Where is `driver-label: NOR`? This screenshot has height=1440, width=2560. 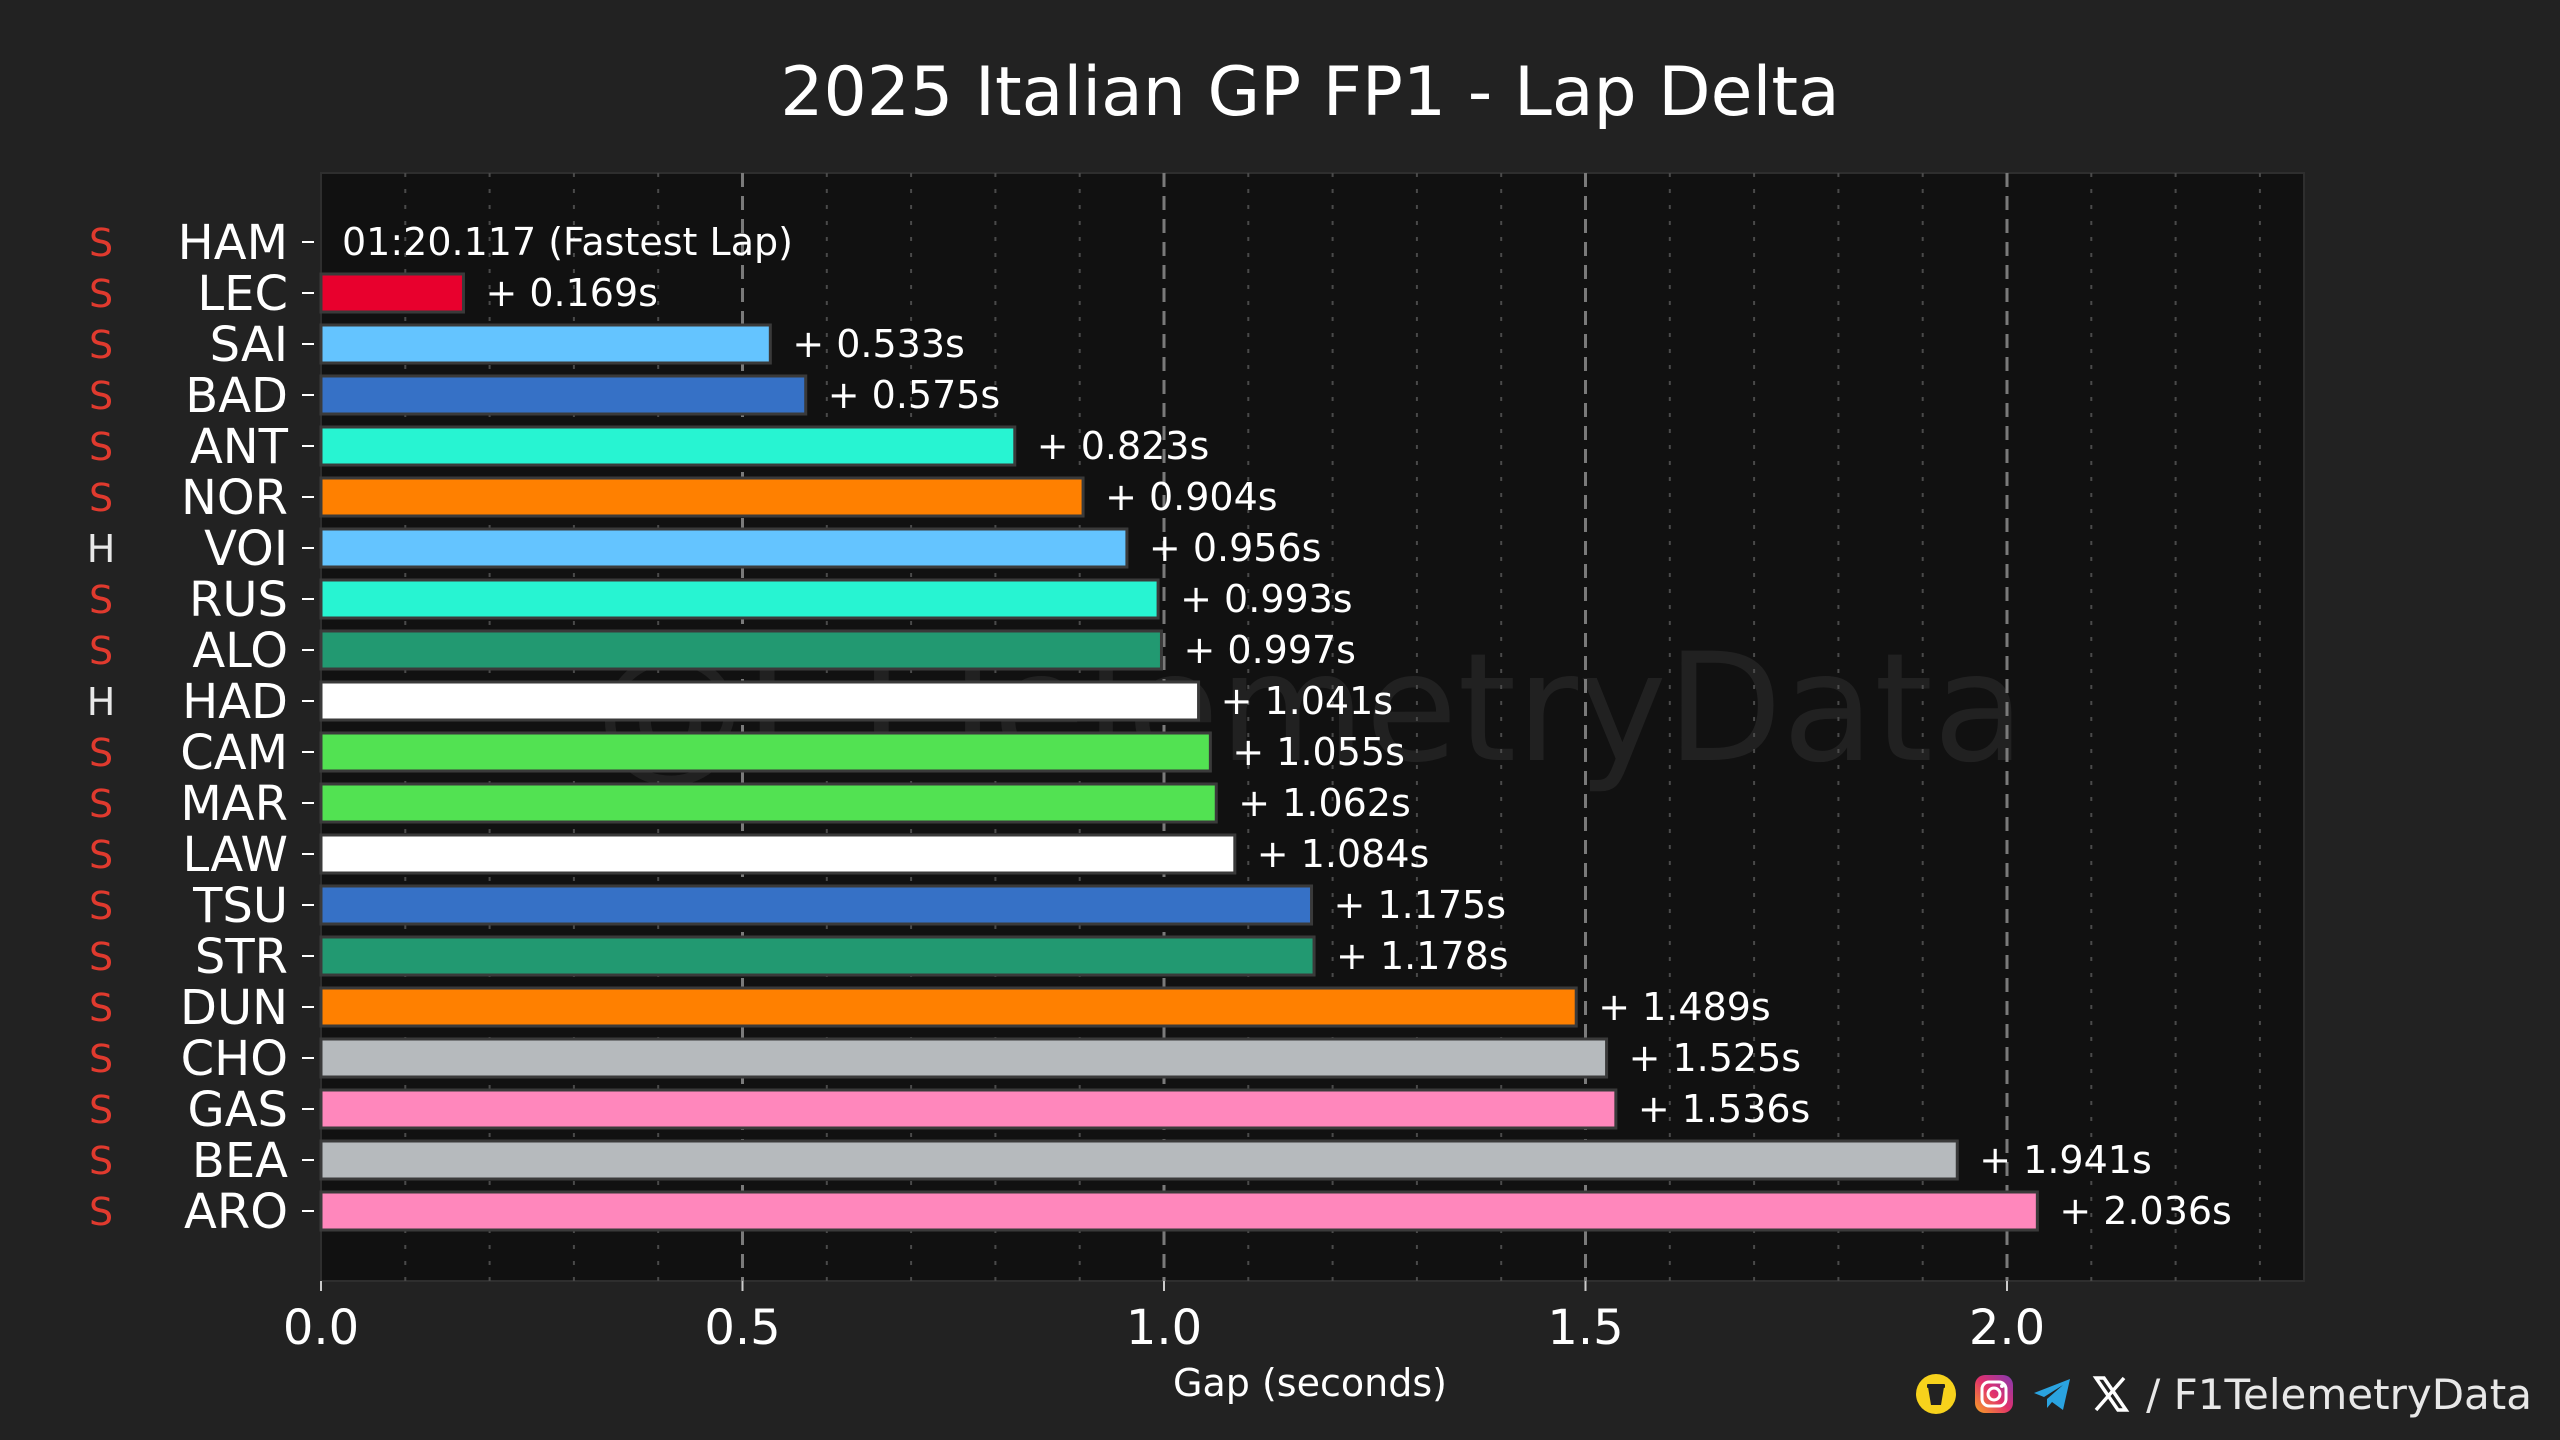
driver-label: NOR is located at coordinates (234, 498).